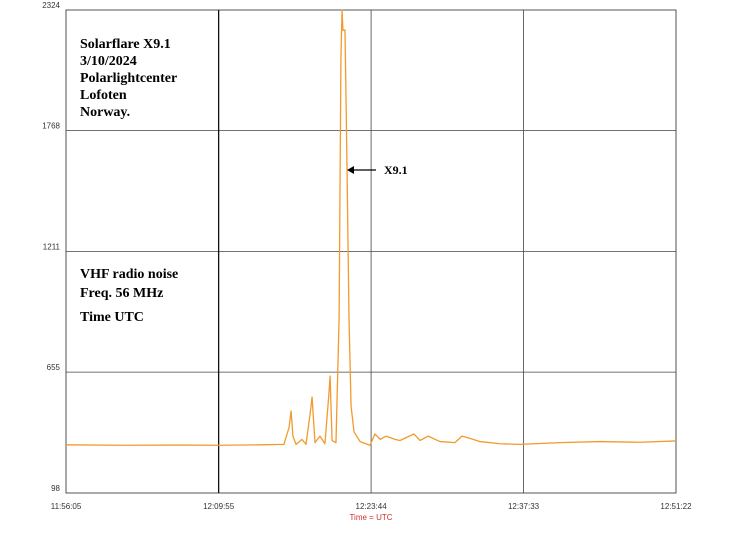 The image size is (730, 548). What do you see at coordinates (121, 293) in the screenshot?
I see `annotation: Freq. 56 MHz` at bounding box center [121, 293].